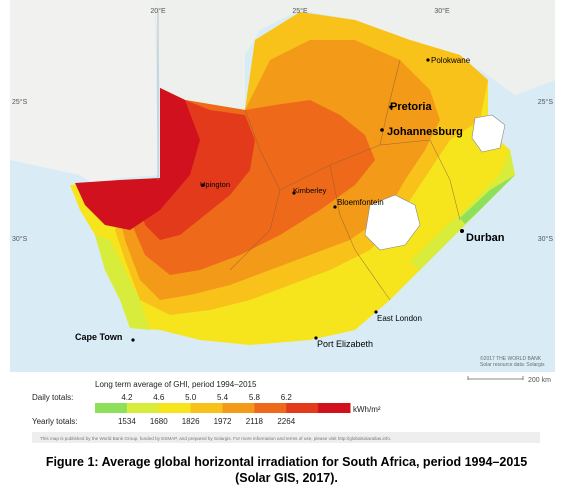 Image resolution: width=573 pixels, height=493 pixels. I want to click on city-label-kimberley: Kimberley, so click(310, 190).